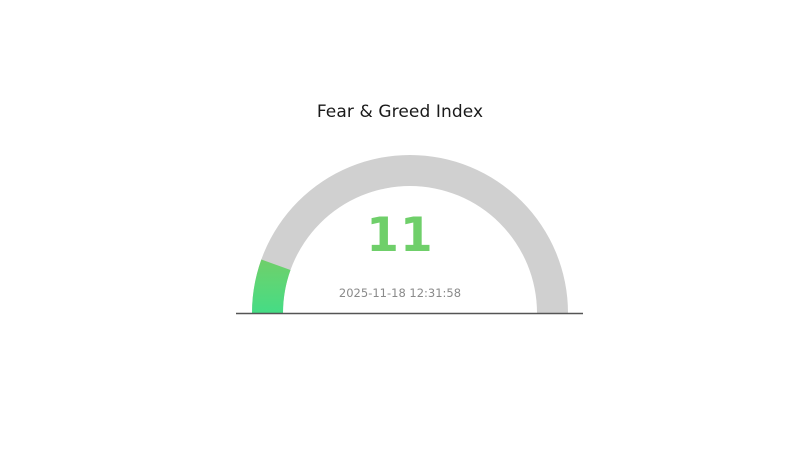  What do you see at coordinates (271, 286) in the screenshot?
I see `gauge-value-arc` at bounding box center [271, 286].